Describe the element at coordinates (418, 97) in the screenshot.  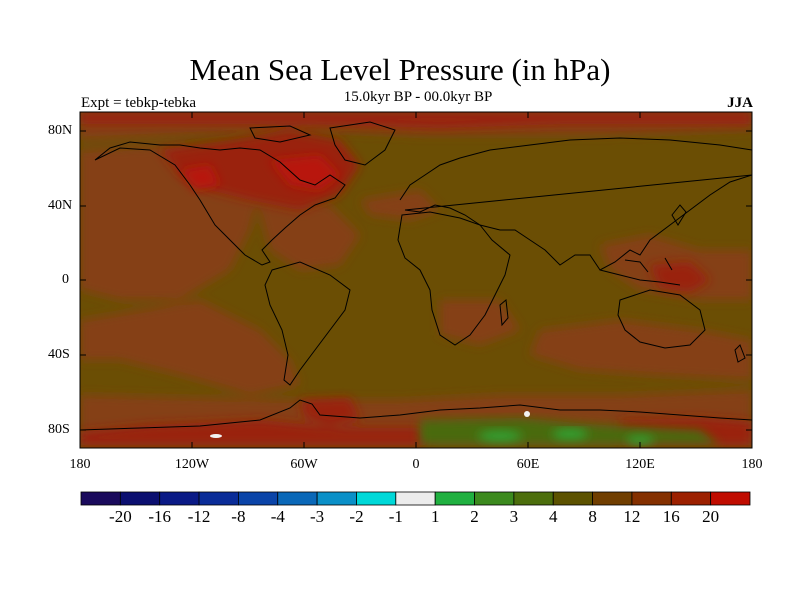
I see `subtitle: 15.0kyr BP - 00.0kyr BP` at that location.